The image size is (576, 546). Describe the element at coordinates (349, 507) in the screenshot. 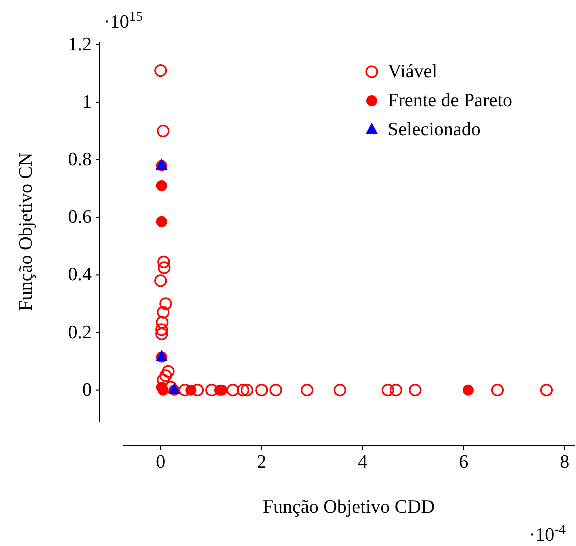

I see `x-axis-title: Função Objetivo CDD` at that location.